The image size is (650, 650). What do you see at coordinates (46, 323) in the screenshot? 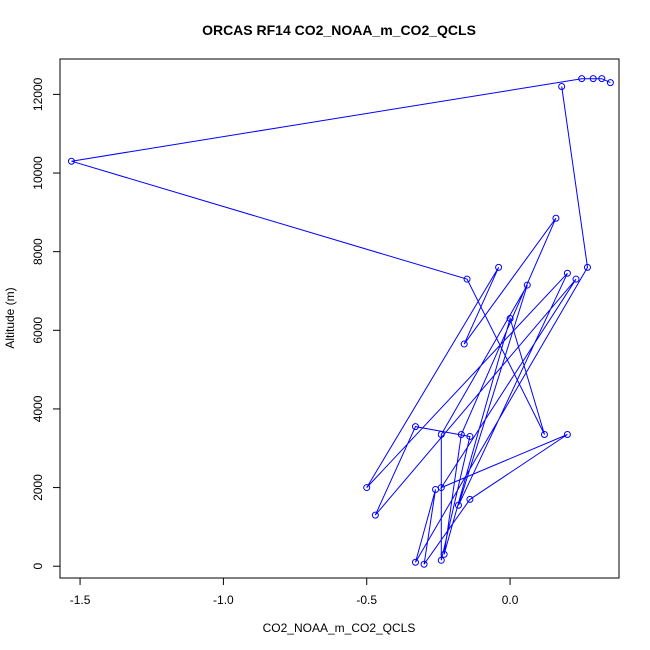
I see `y-axis: 0 2000 4000 6000 8000 10000 12000` at bounding box center [46, 323].